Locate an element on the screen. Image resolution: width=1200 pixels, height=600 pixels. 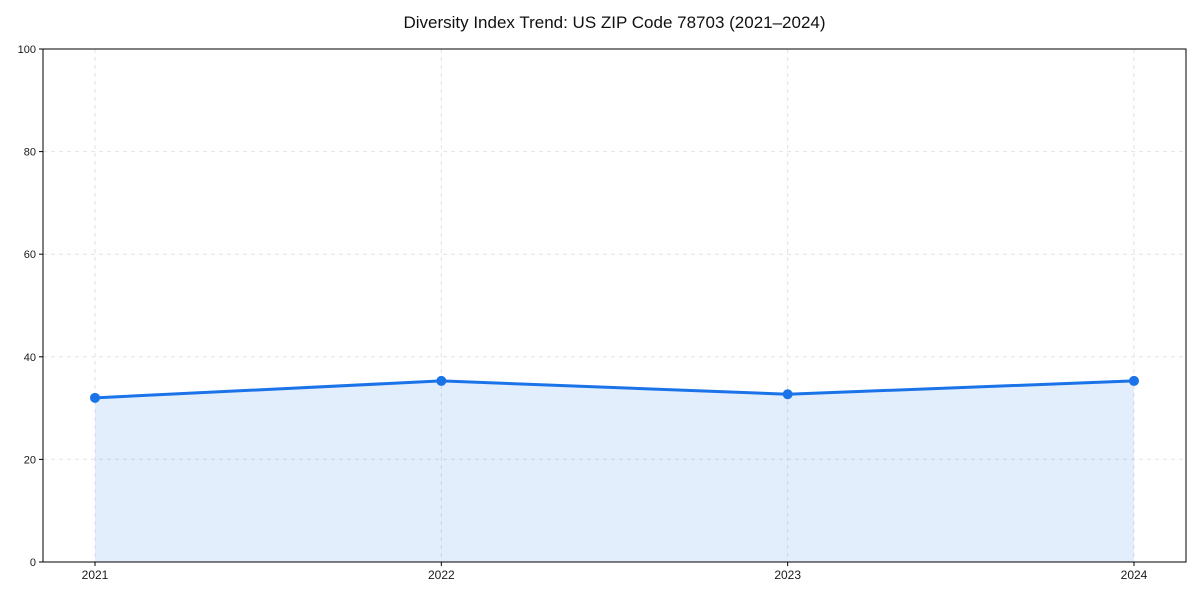
x-tick-label: 2022 is located at coordinates (441, 575).